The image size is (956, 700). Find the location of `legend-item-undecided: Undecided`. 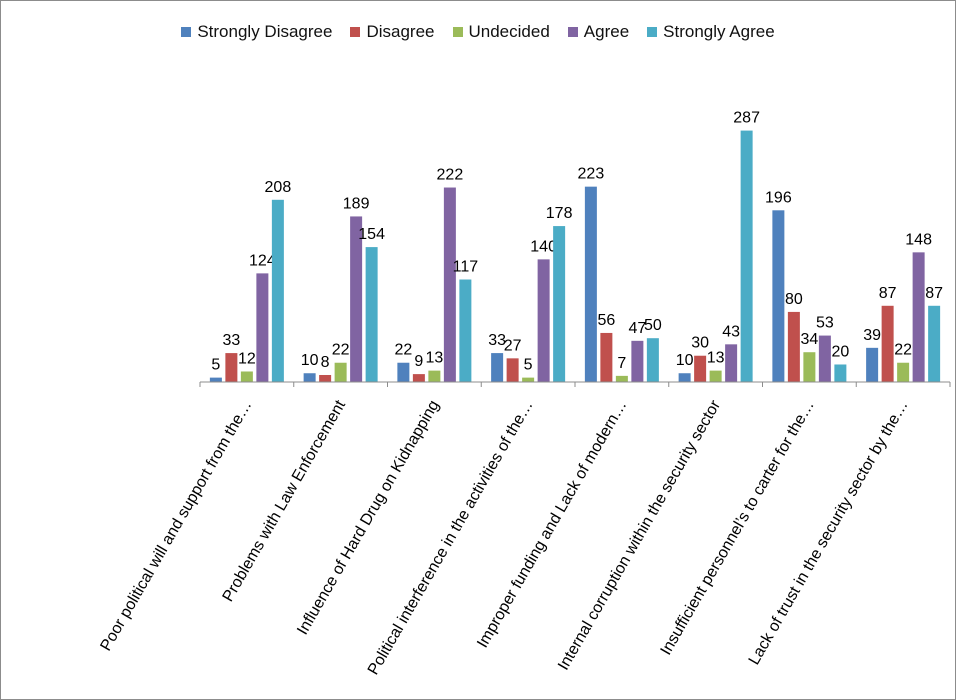

legend-item-undecided: Undecided is located at coordinates (501, 32).